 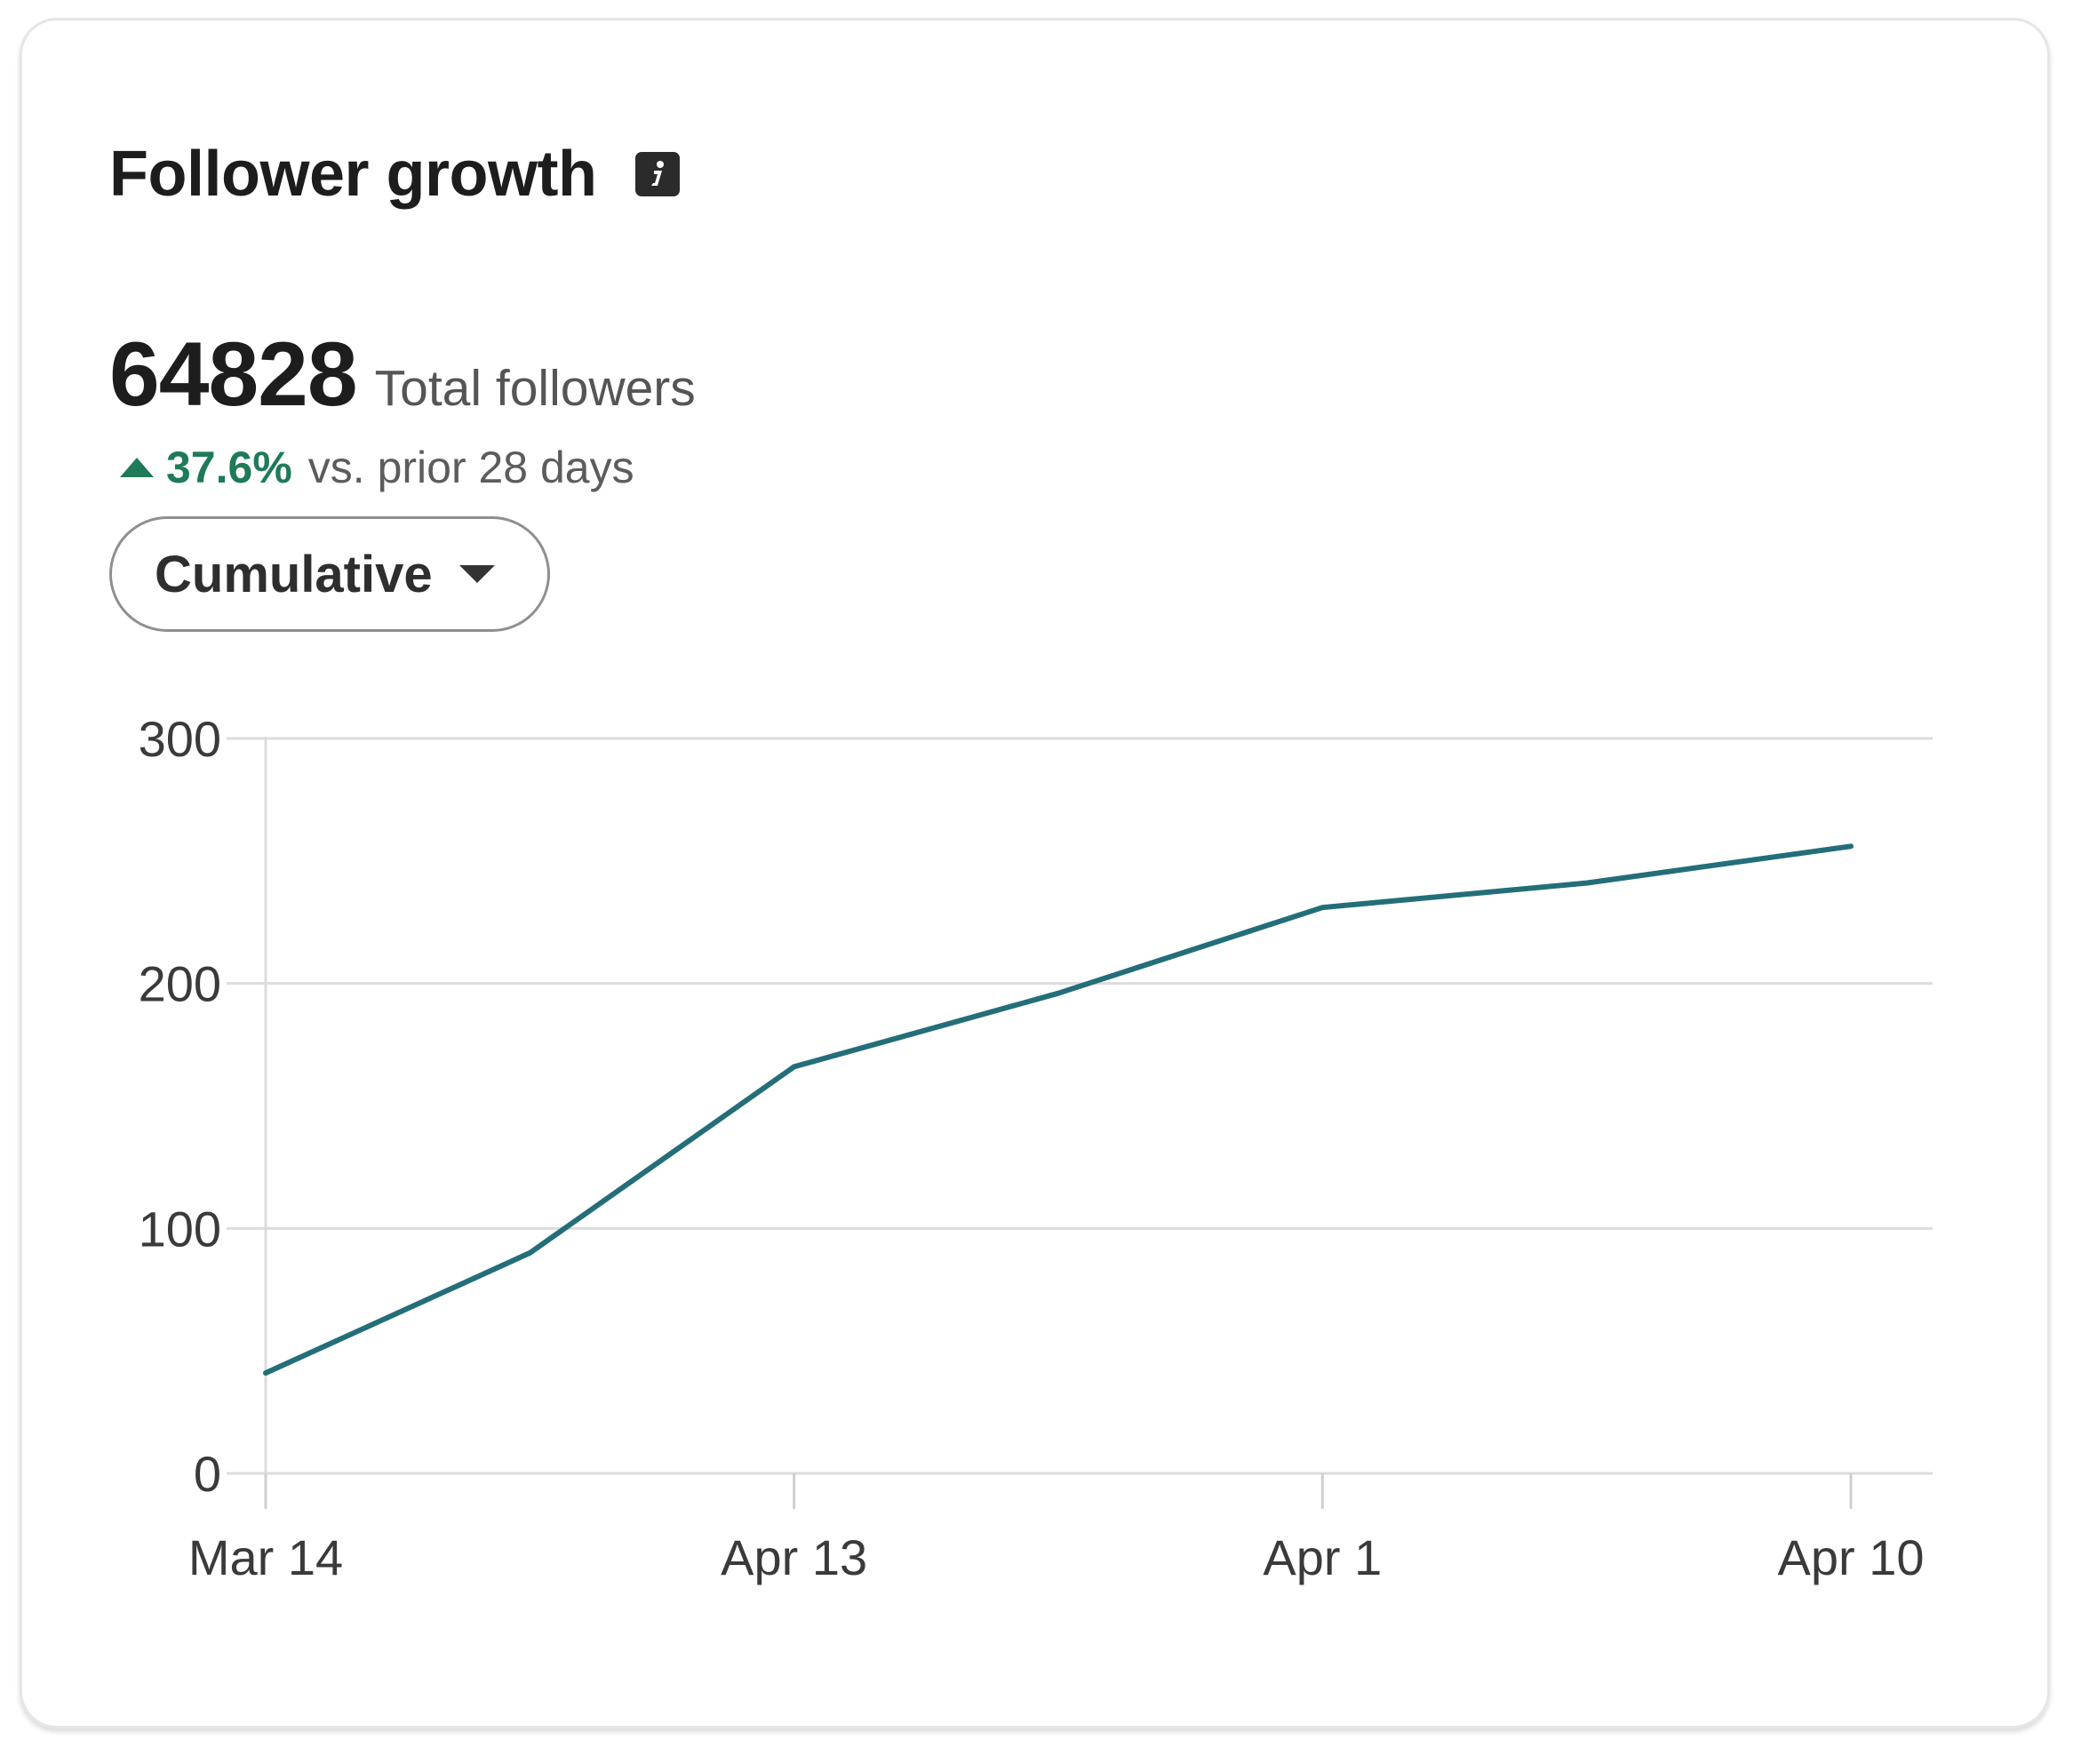 I want to click on trend-up-icon, so click(x=137, y=467).